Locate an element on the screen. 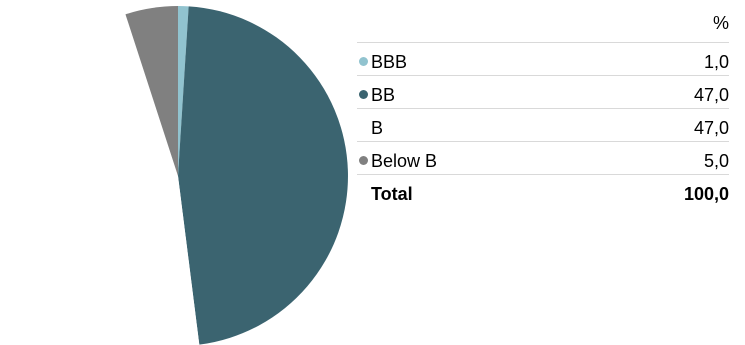 The height and width of the screenshot is (345, 745). legend-marker-bbb is located at coordinates (363, 61).